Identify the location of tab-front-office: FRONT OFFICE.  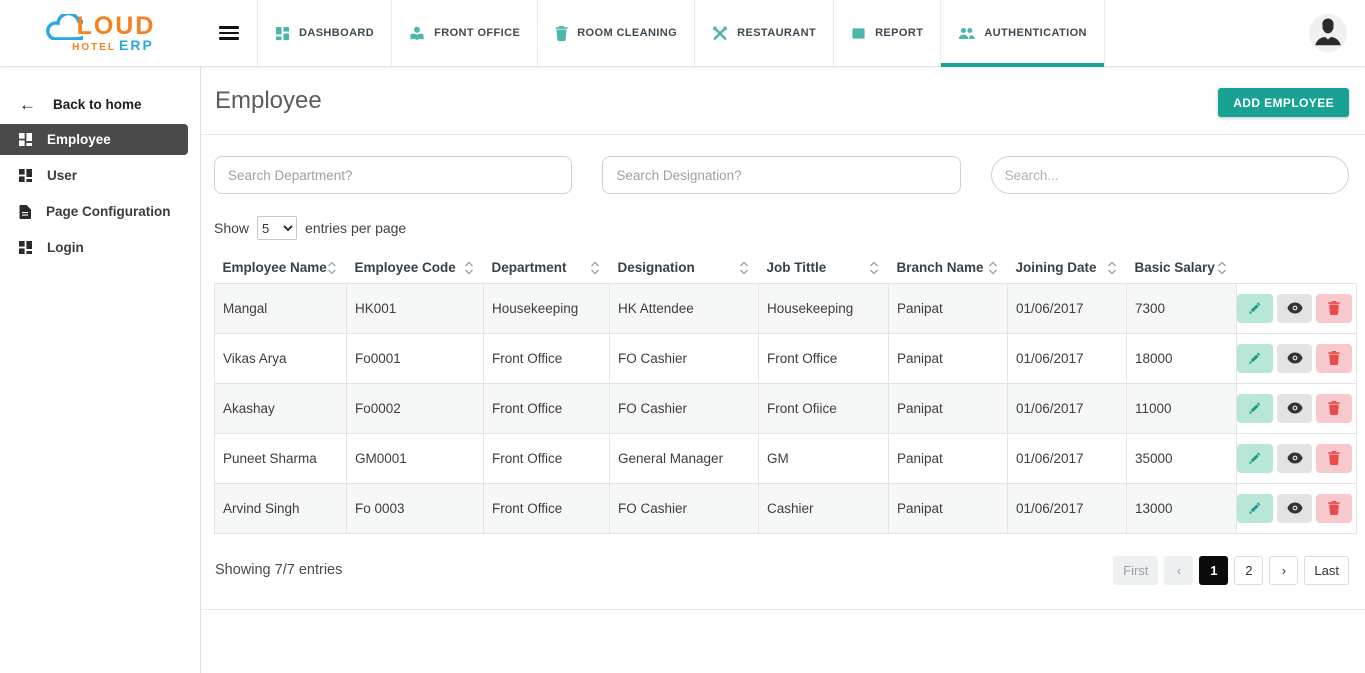
(464, 33).